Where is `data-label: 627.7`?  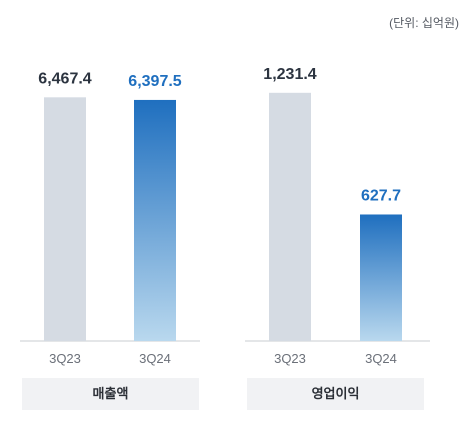
data-label: 627.7 is located at coordinates (381, 195).